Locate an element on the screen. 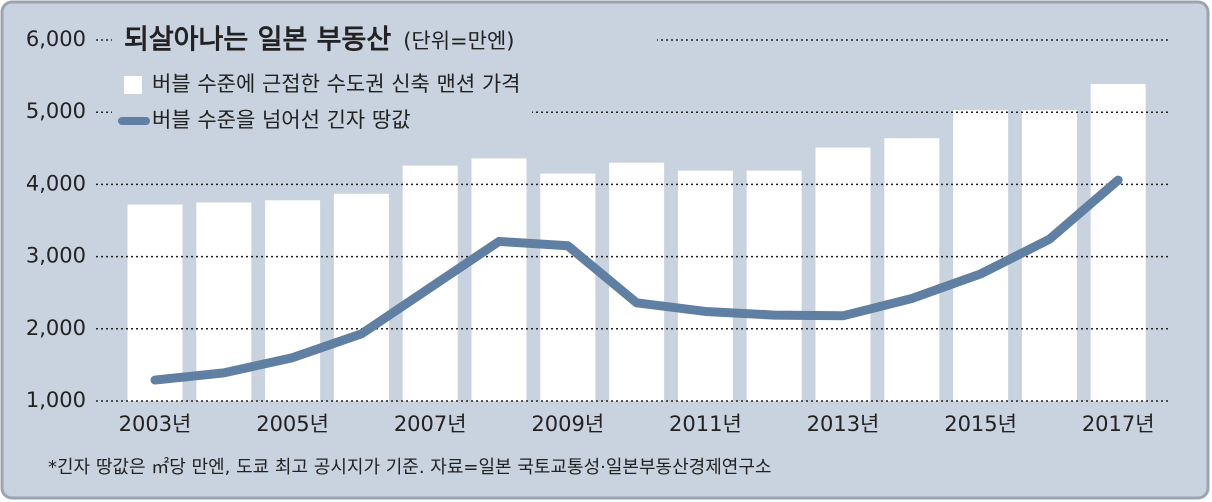  chart-subtitle: (단위=만엔) is located at coordinates (458, 41).